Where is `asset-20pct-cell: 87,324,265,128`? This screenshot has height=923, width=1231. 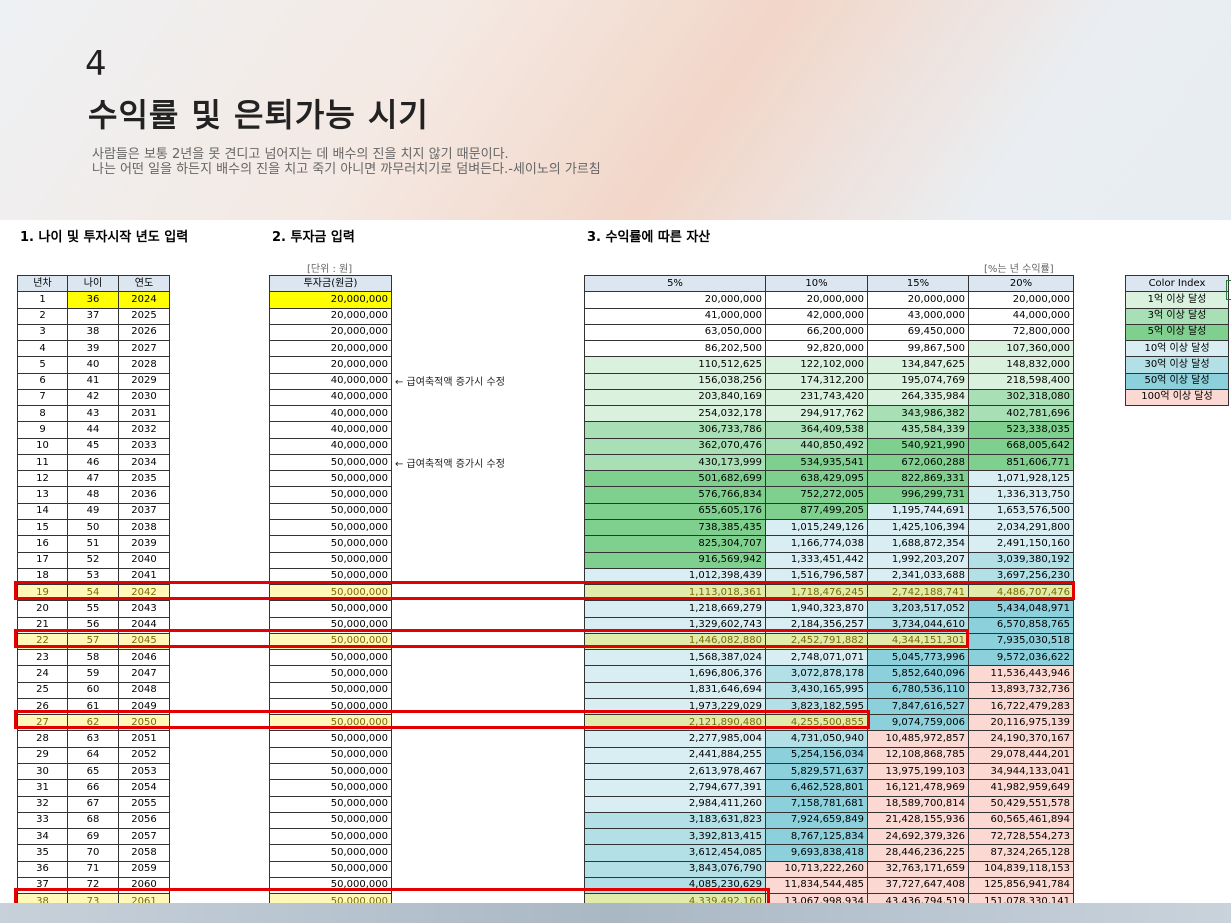
asset-20pct-cell: 87,324,265,128 is located at coordinates (1021, 853).